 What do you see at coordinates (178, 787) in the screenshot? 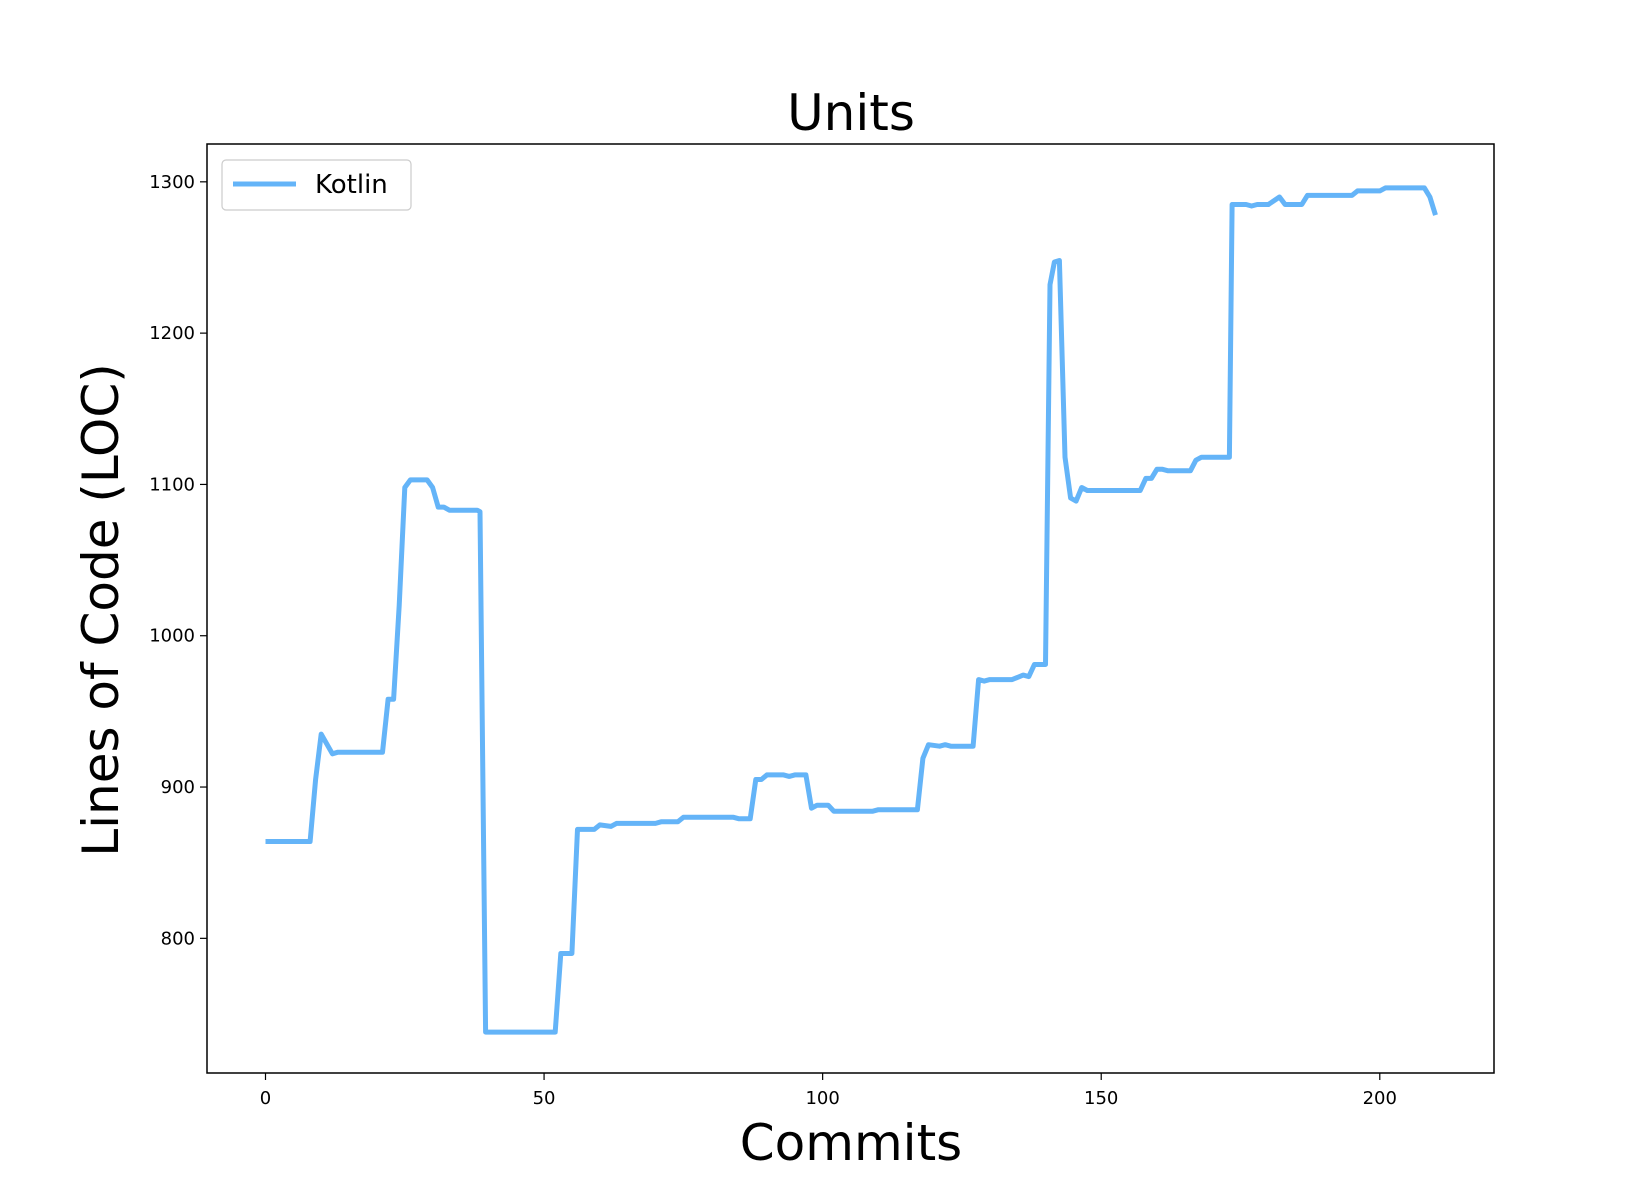
I see `y-tick-label: 900` at bounding box center [178, 787].